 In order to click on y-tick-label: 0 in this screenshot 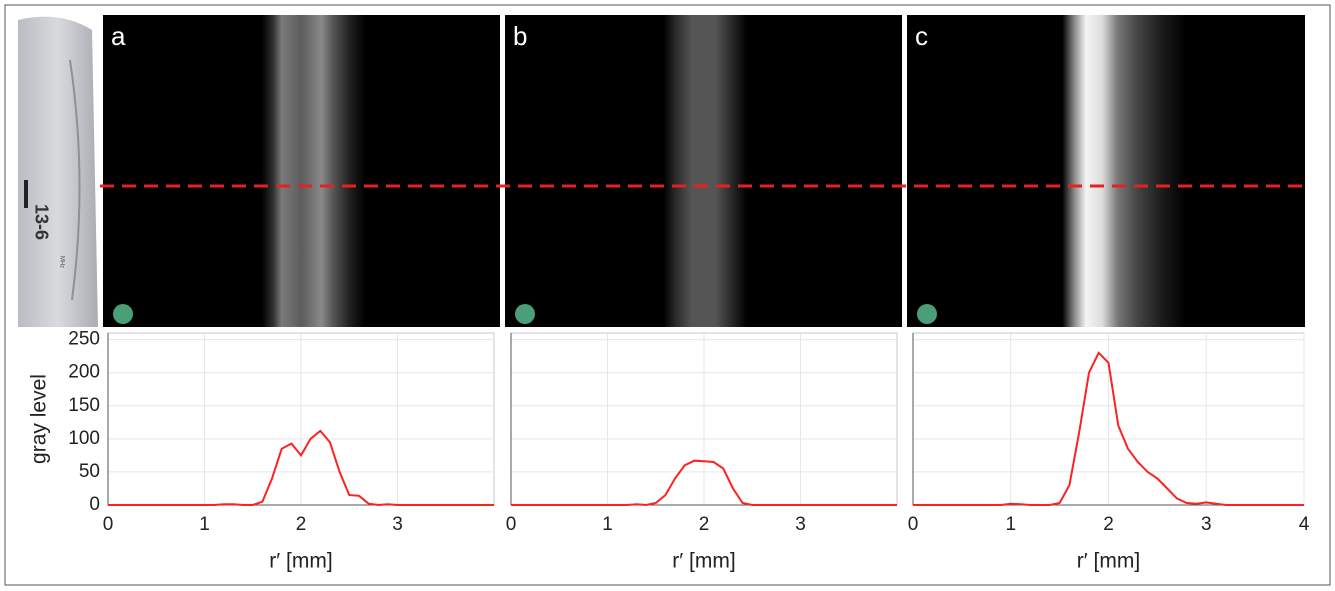, I will do `click(94, 504)`.